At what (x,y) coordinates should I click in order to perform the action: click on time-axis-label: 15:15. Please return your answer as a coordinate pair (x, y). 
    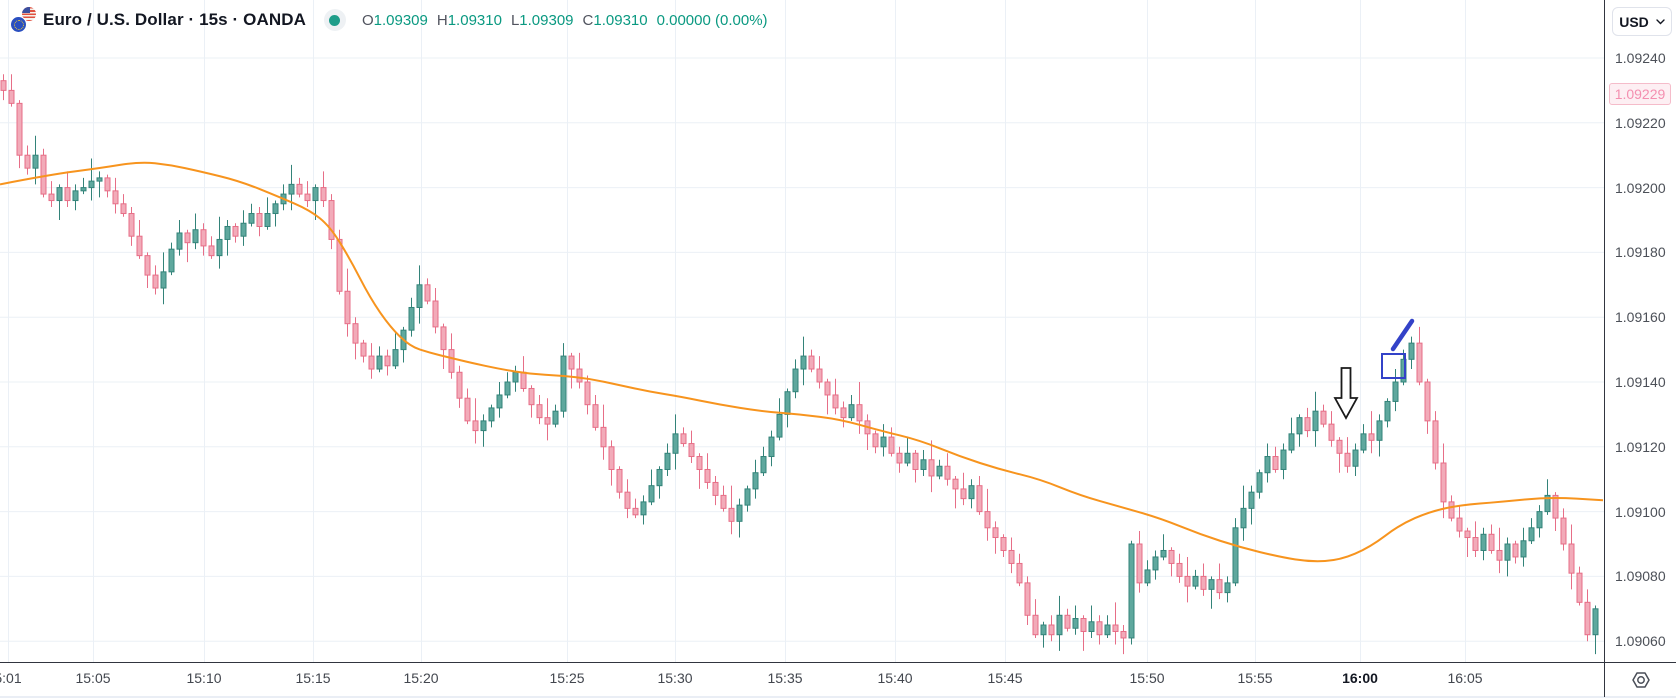
    Looking at the image, I should click on (313, 678).